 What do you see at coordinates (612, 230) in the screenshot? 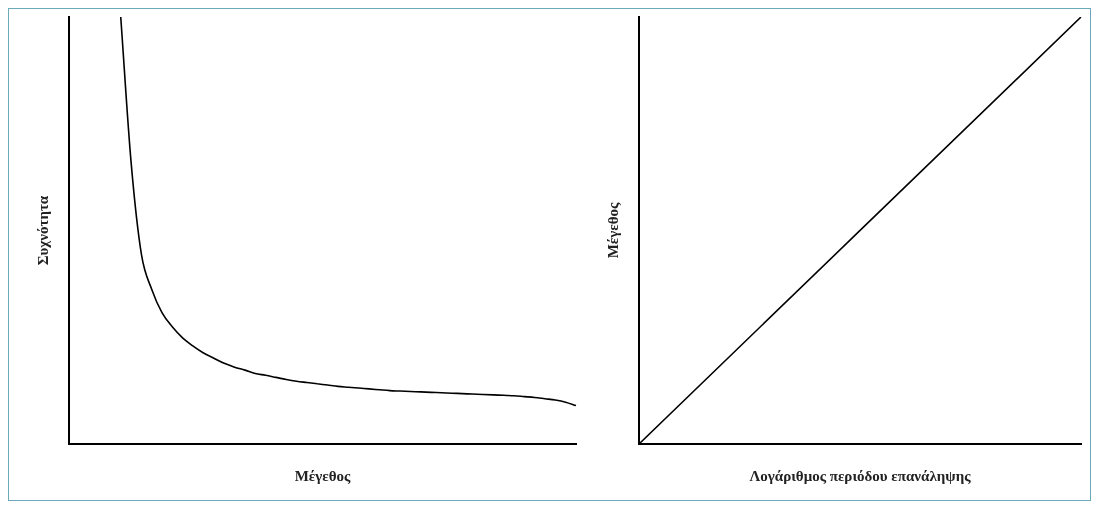
I see `y-axis-title: Μέγεθος` at bounding box center [612, 230].